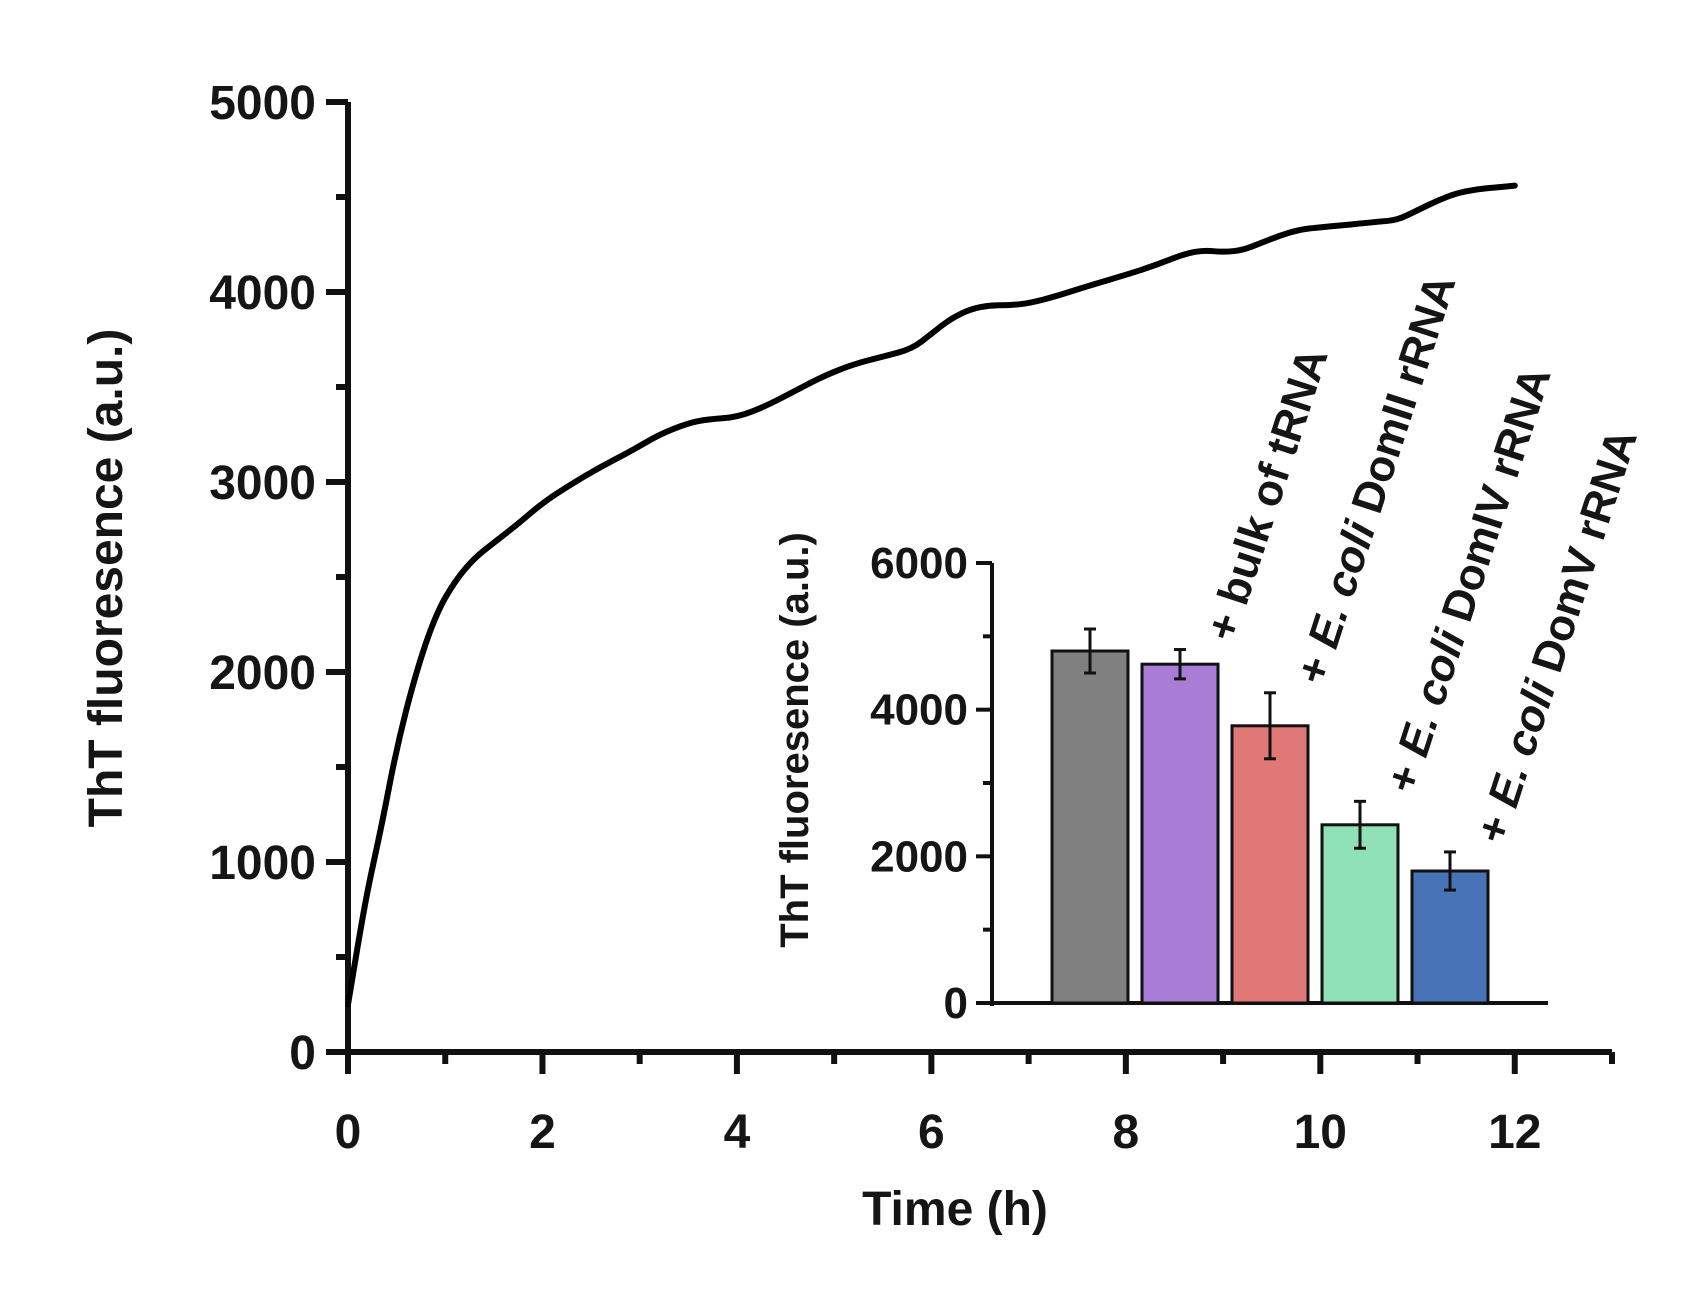  What do you see at coordinates (956, 1003) in the screenshot?
I see `inset-y-tick-label: 0` at bounding box center [956, 1003].